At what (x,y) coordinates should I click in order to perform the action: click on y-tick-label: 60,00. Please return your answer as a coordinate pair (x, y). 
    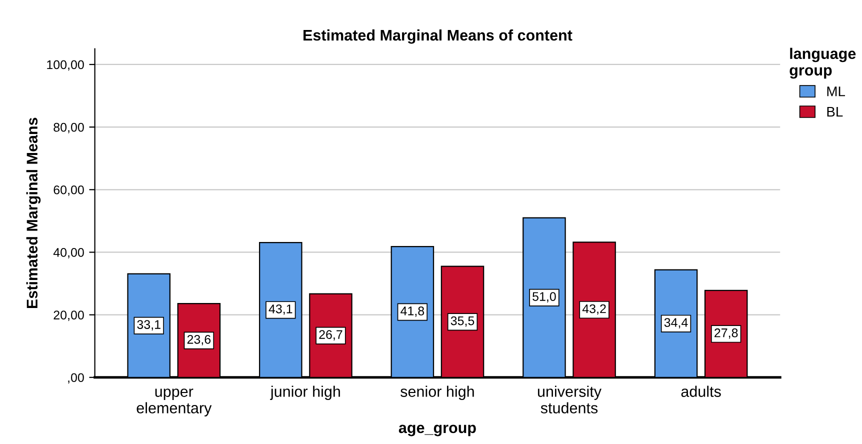
    Looking at the image, I should click on (69, 190).